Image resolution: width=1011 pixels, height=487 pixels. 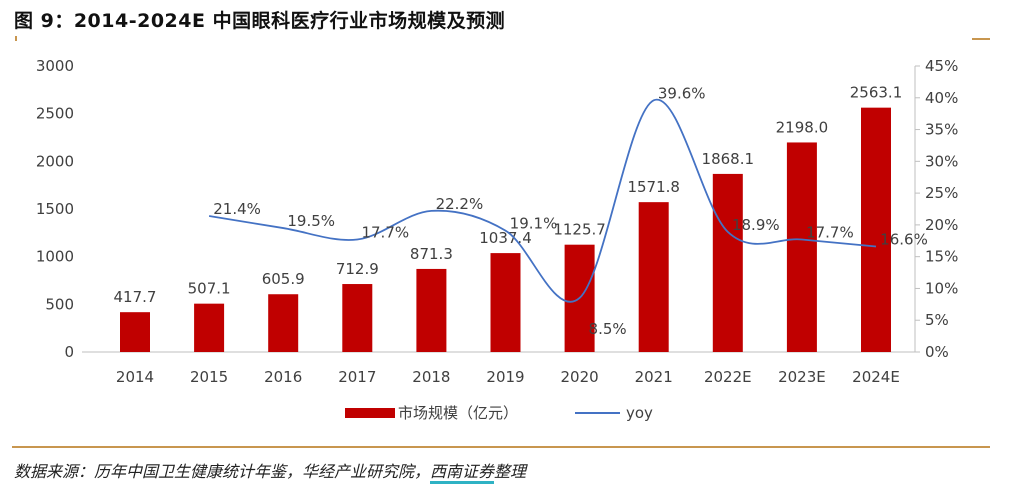 I want to click on legend-line-label: yoy, so click(x=639, y=413).